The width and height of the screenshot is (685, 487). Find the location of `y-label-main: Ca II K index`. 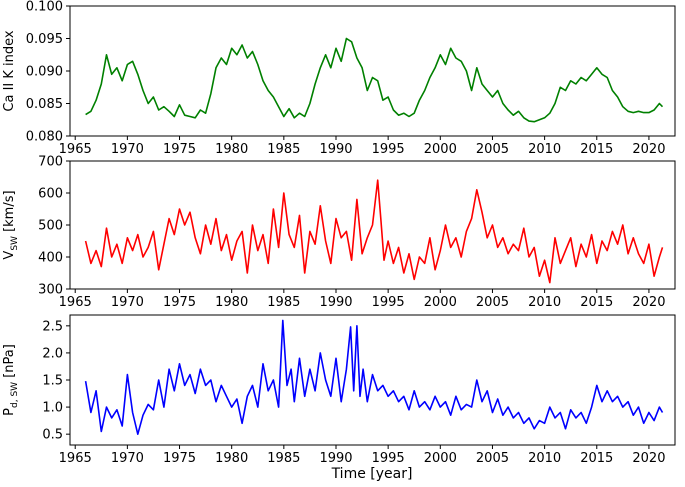

y-label-main: Ca II K index is located at coordinates (9, 71).